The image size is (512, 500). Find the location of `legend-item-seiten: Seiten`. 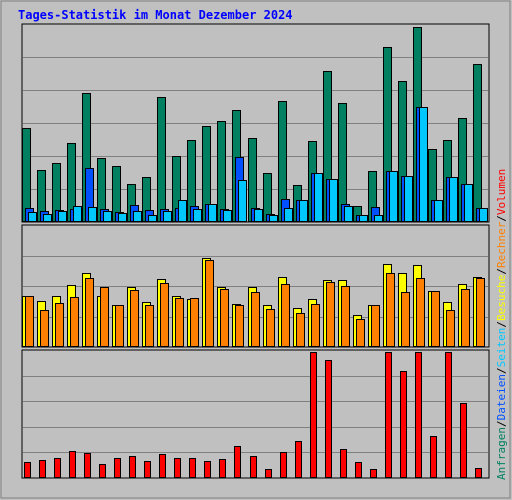

legend-item-seiten: Seiten is located at coordinates (501, 348).